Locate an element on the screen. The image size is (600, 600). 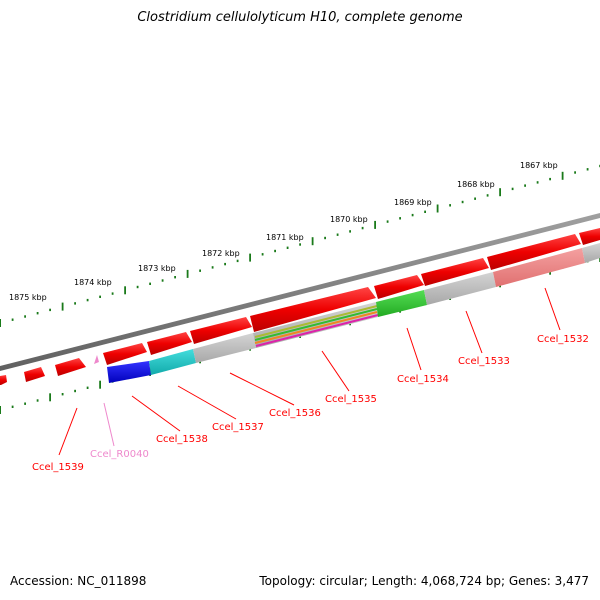
stripe-green is located at coordinates (316, 324).